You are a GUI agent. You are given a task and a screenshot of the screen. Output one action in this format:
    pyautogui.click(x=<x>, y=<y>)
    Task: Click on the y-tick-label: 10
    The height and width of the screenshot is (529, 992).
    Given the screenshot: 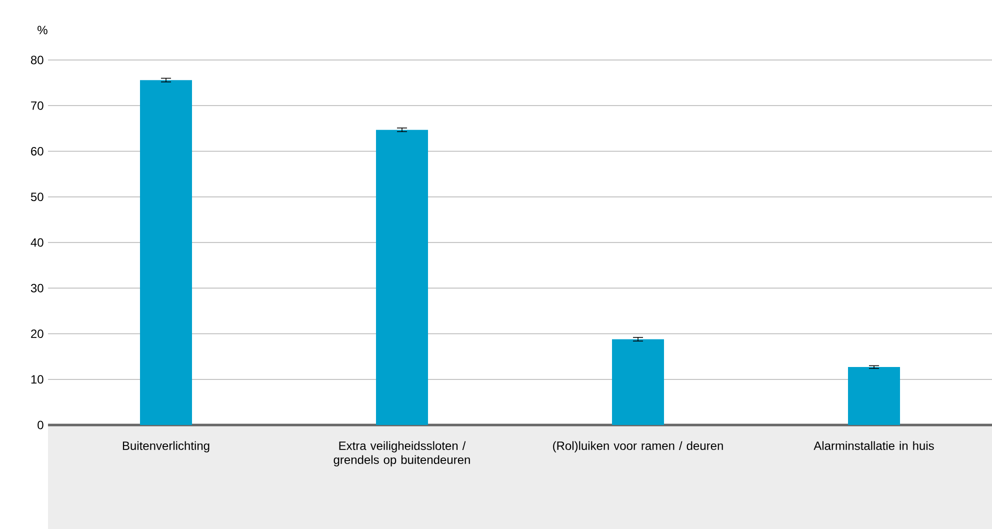 What is the action you would take?
    pyautogui.click(x=37, y=379)
    